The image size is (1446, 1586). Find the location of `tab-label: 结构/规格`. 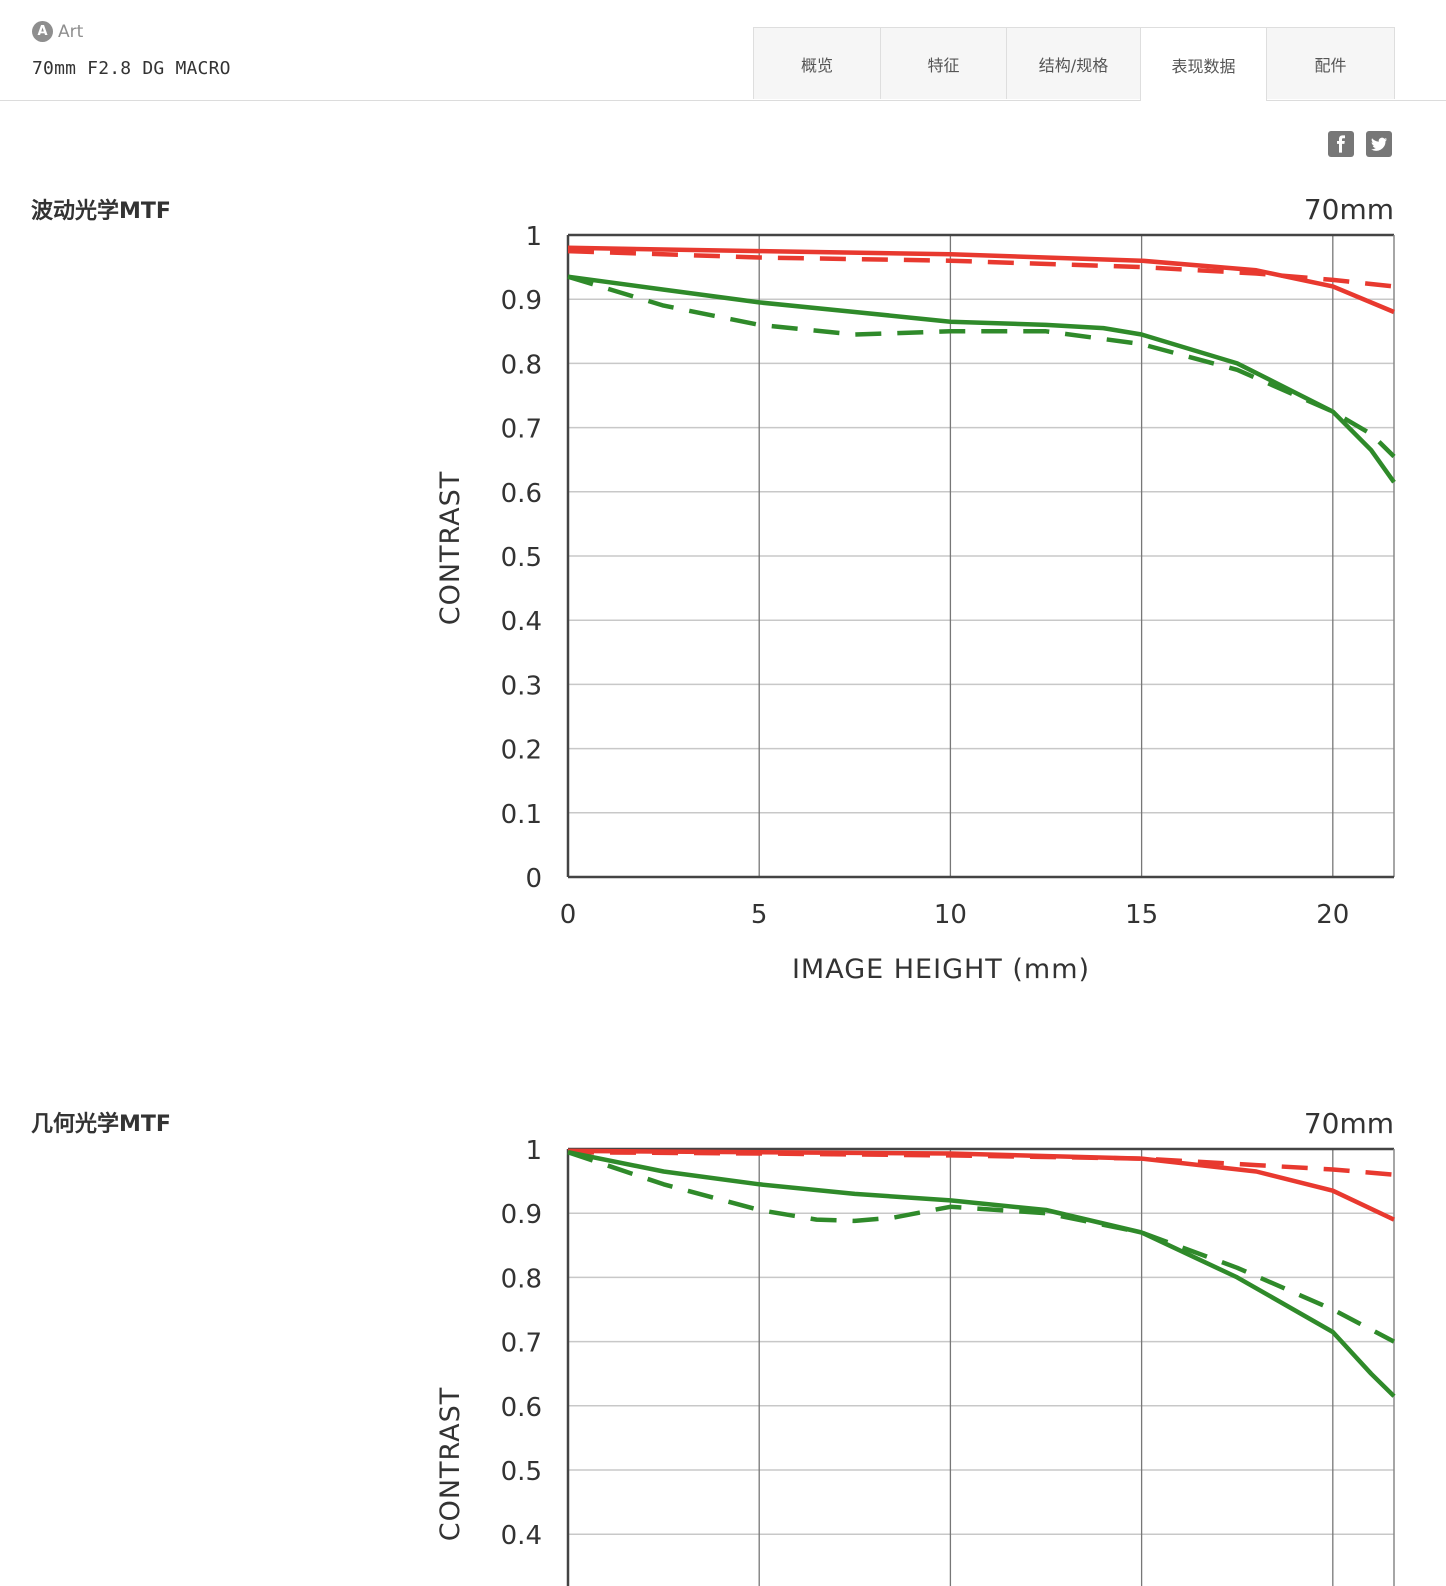

tab-label: 结构/规格 is located at coordinates (1073, 65).